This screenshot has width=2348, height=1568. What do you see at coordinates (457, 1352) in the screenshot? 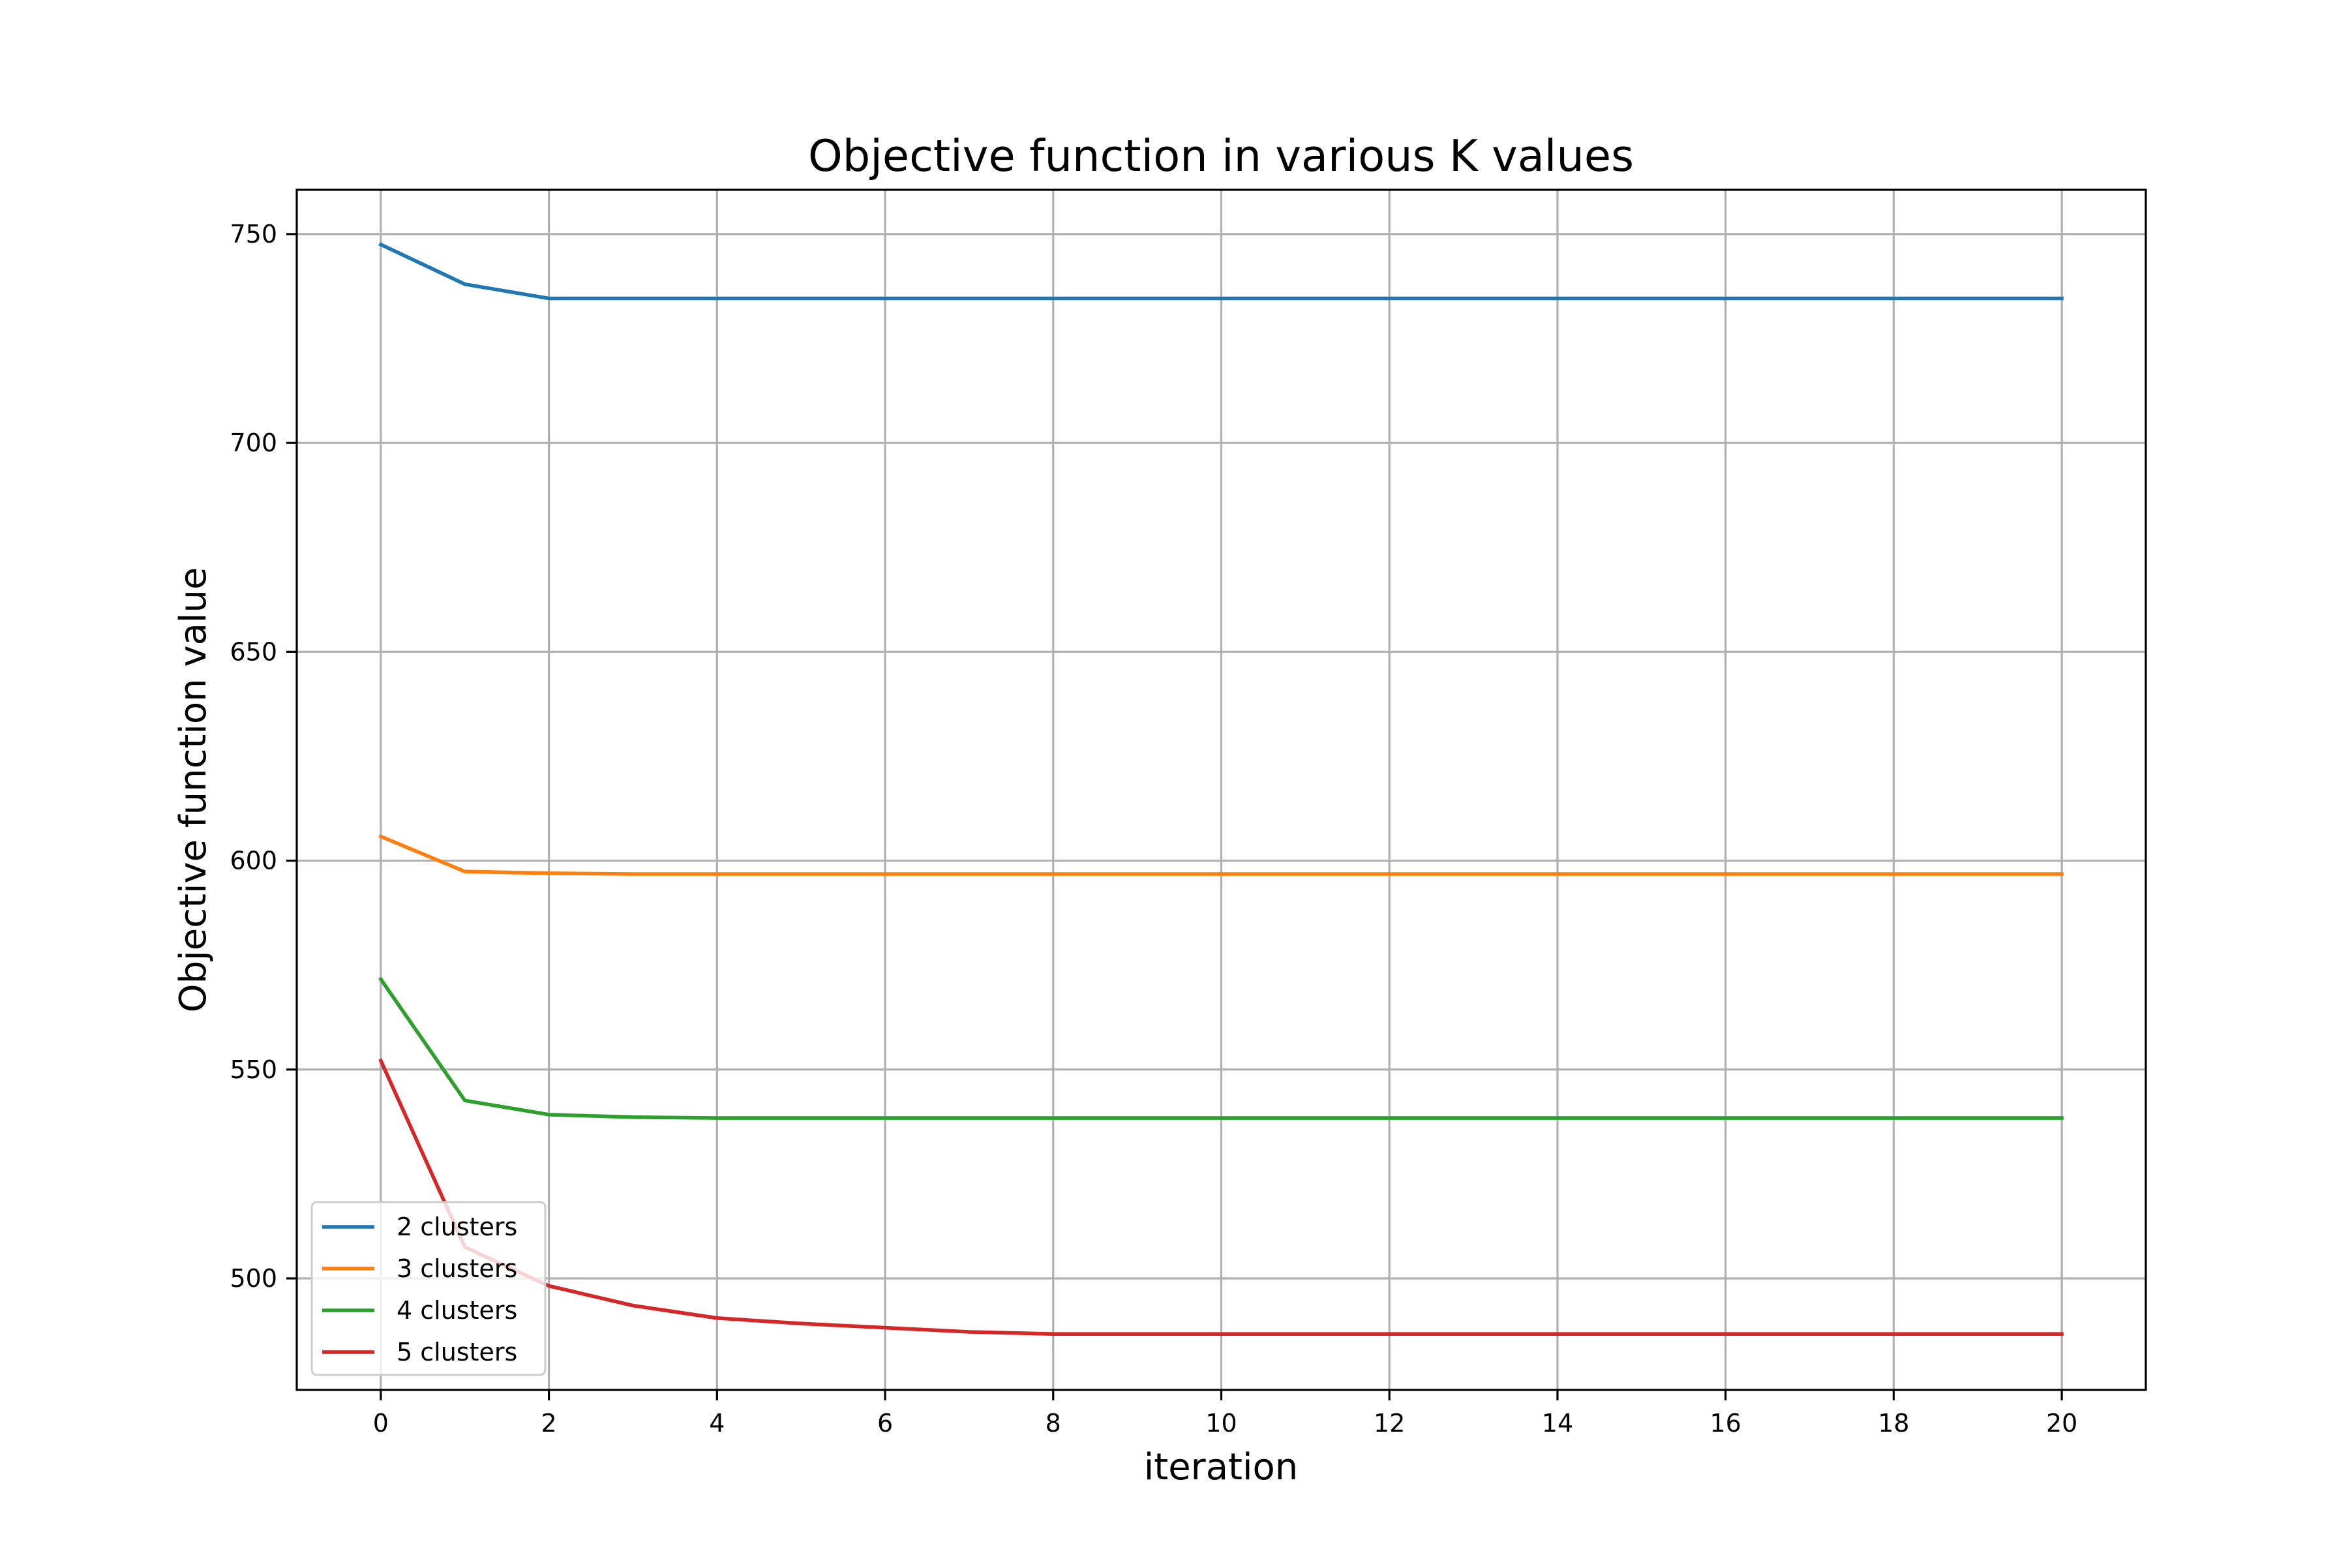
I see `legend-label: 5 clusters` at bounding box center [457, 1352].